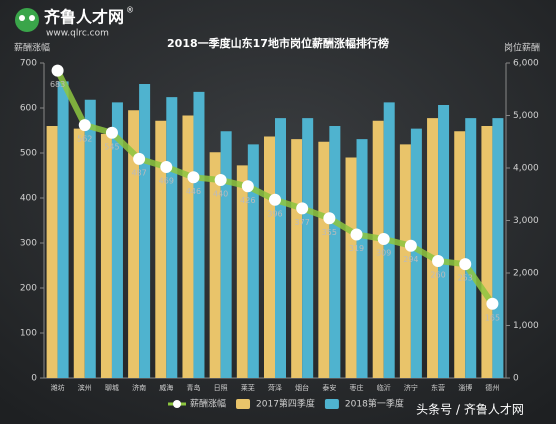 The height and width of the screenshot is (424, 556). What do you see at coordinates (130, 10) in the screenshot?
I see `logo-registered: ®` at bounding box center [130, 10].